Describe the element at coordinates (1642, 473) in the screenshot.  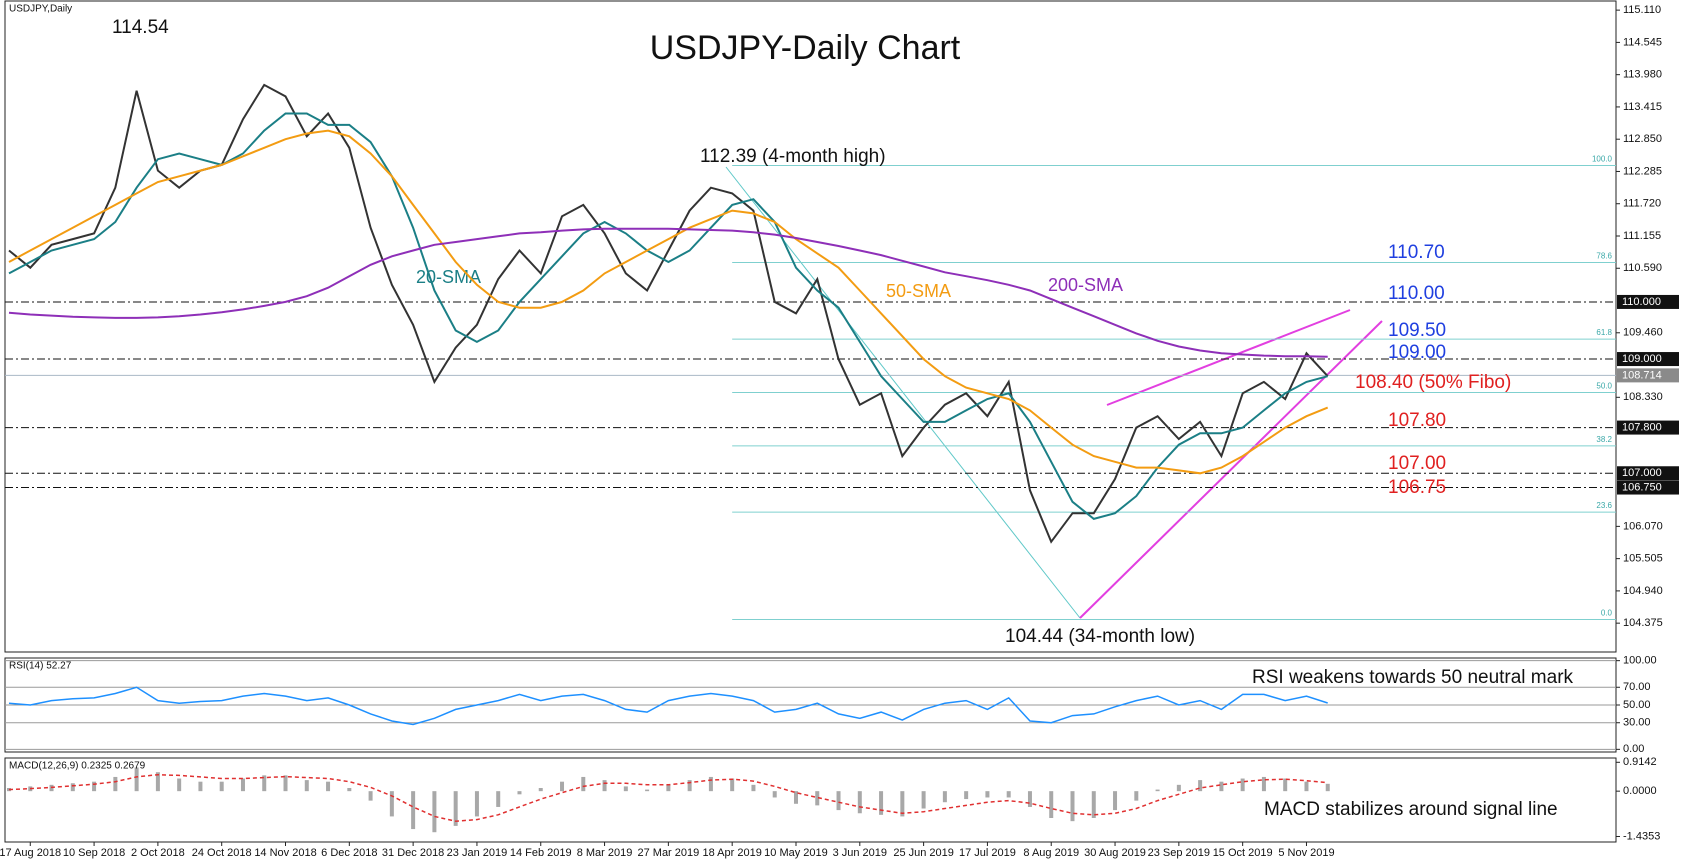
I see `level-label: 107.000` at that location.